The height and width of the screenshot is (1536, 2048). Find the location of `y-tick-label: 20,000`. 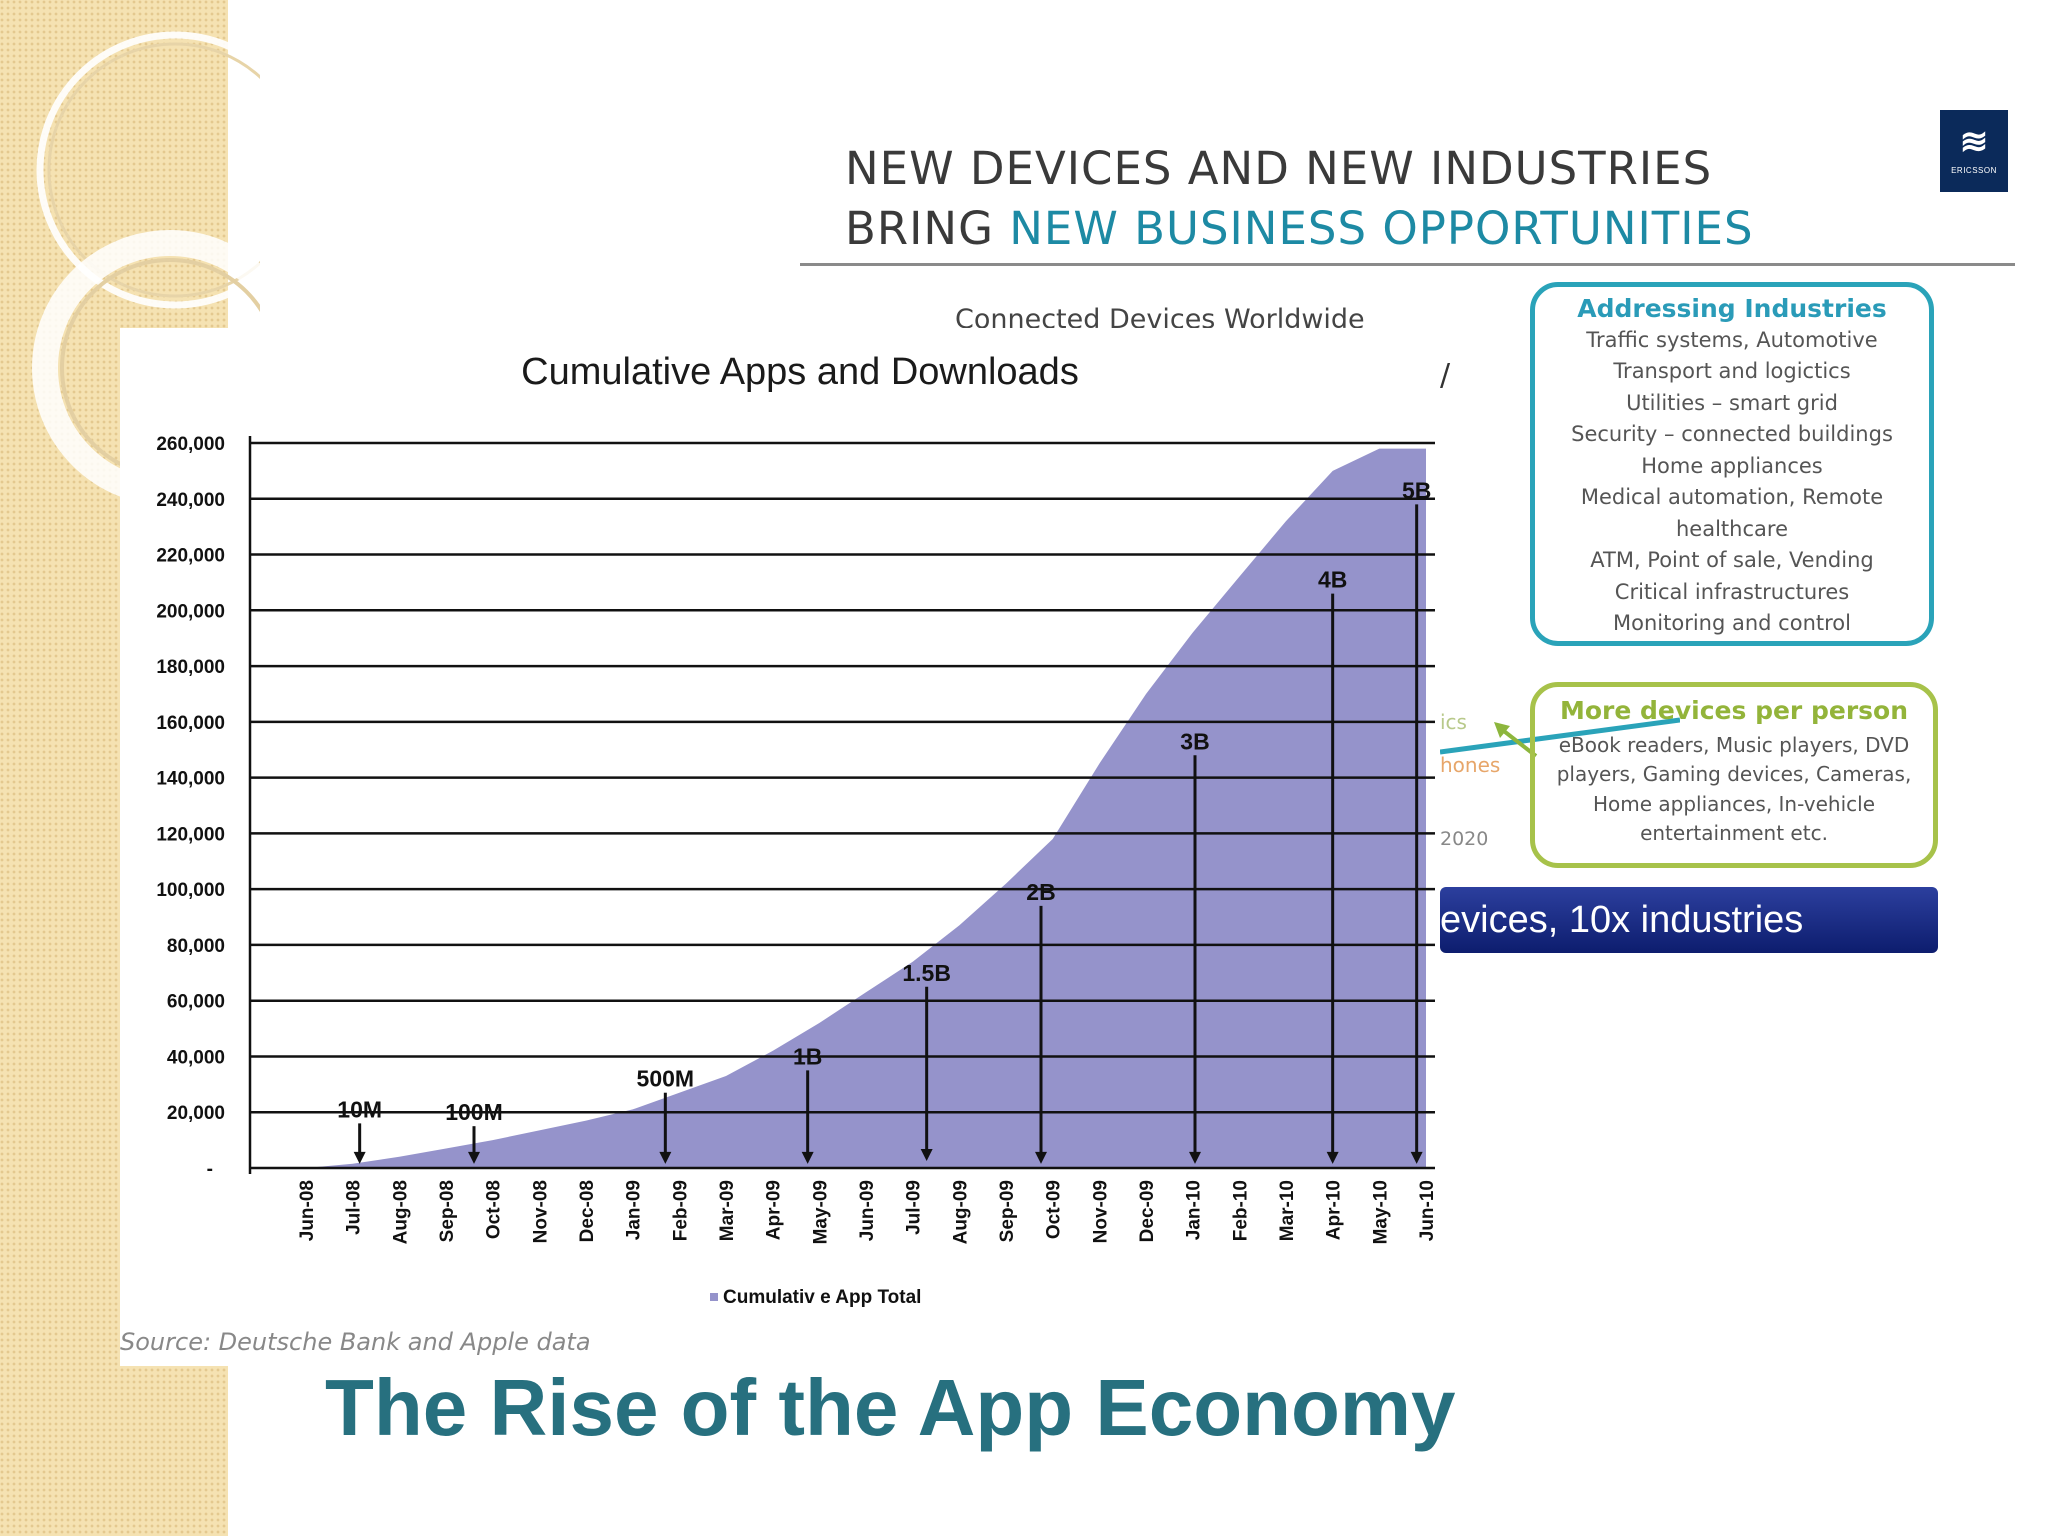

y-tick-label: 20,000 is located at coordinates (196, 1113).